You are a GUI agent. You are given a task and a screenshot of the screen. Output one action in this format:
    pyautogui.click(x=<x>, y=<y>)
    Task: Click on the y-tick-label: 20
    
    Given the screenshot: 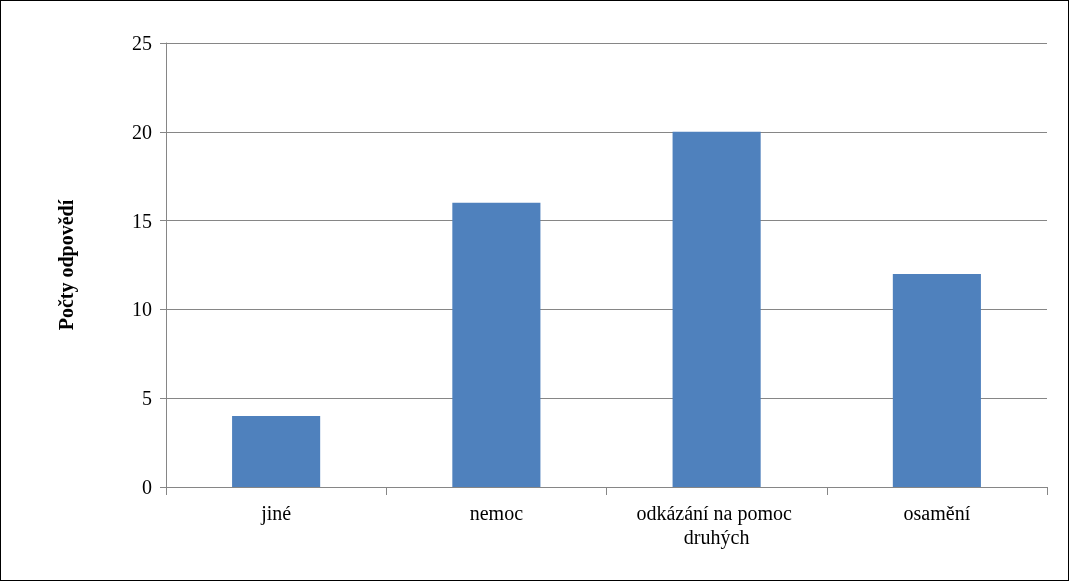 What is the action you would take?
    pyautogui.click(x=142, y=131)
    